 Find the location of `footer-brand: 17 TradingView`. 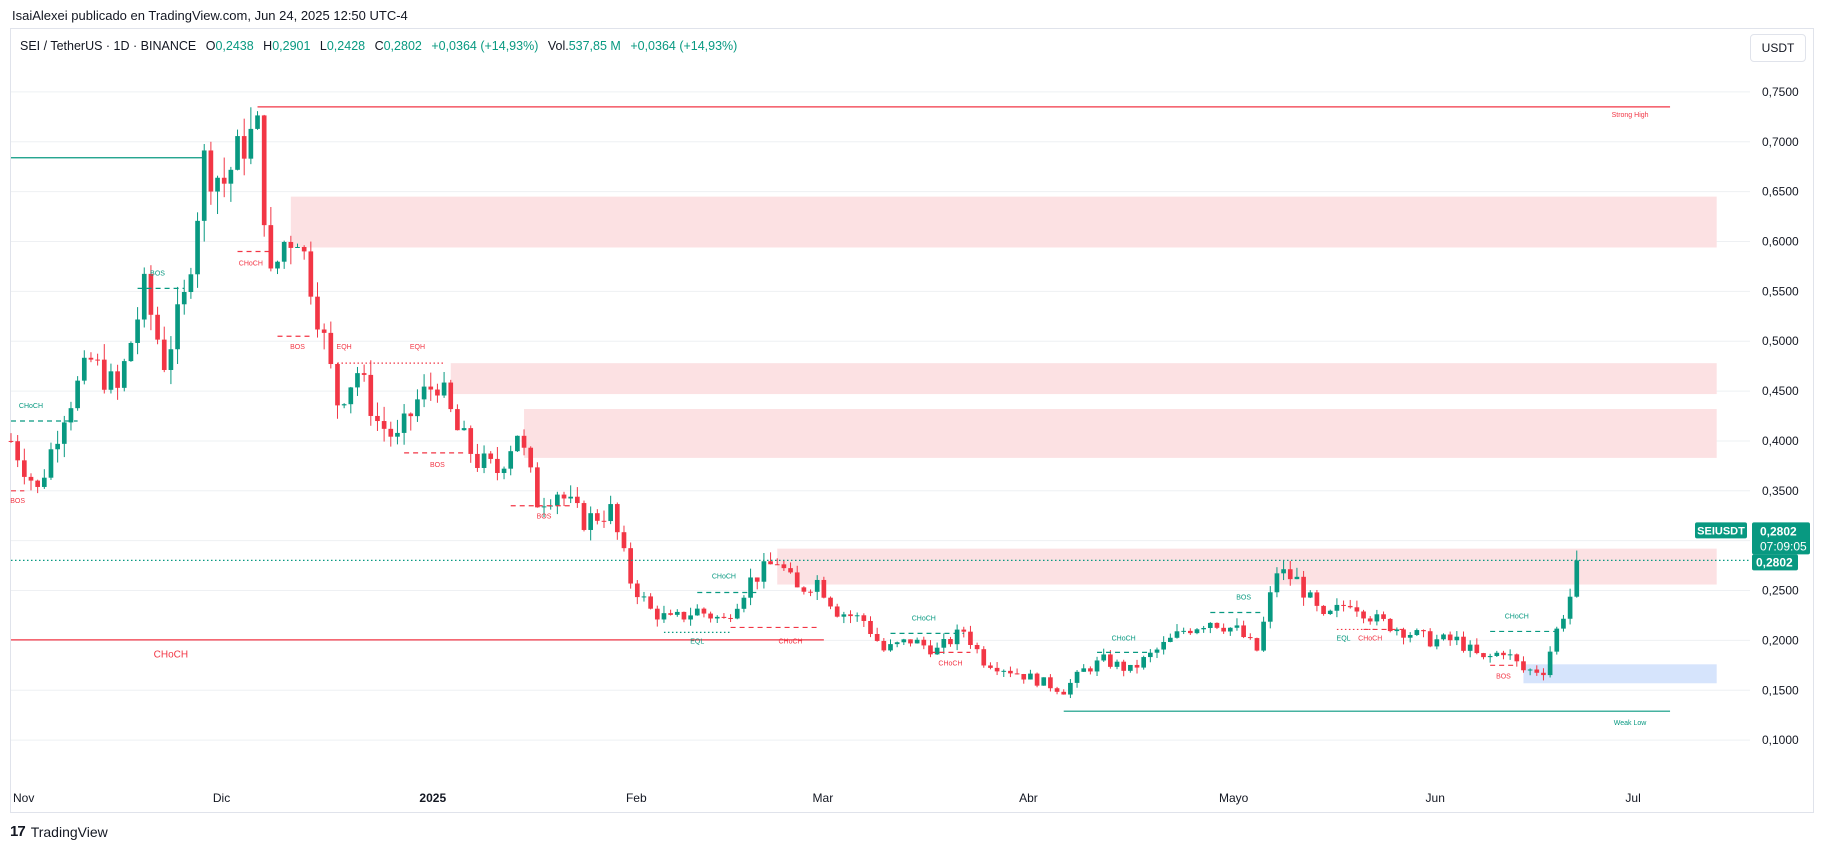

footer-brand: 17 TradingView is located at coordinates (59, 831).